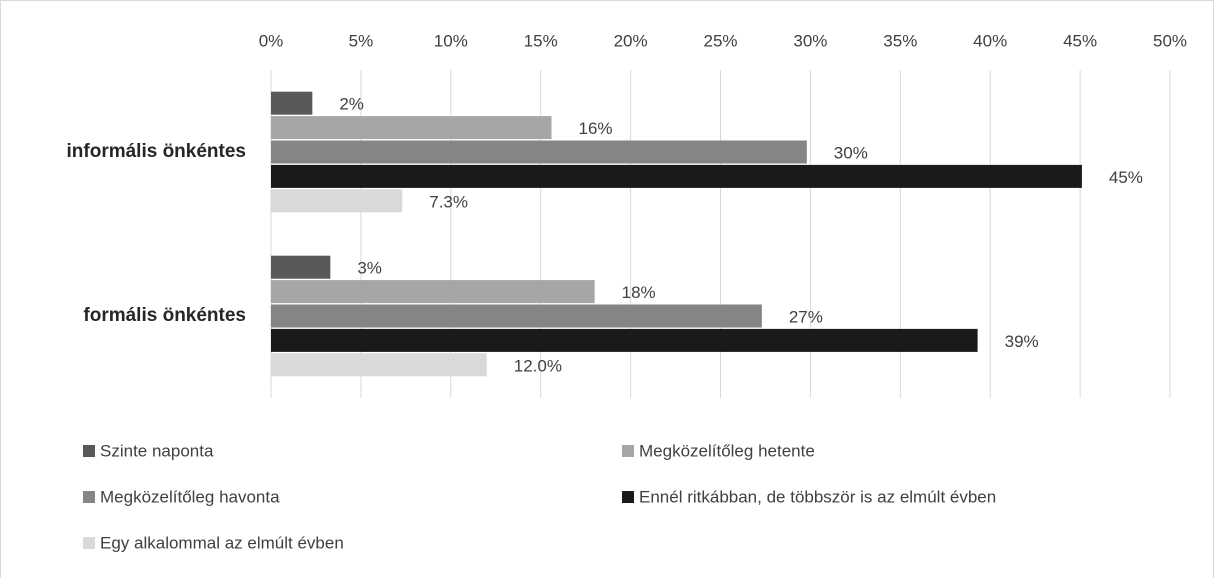 Image resolution: width=1214 pixels, height=578 pixels. Describe the element at coordinates (451, 40) in the screenshot. I see `x-tick-label: 10%` at that location.